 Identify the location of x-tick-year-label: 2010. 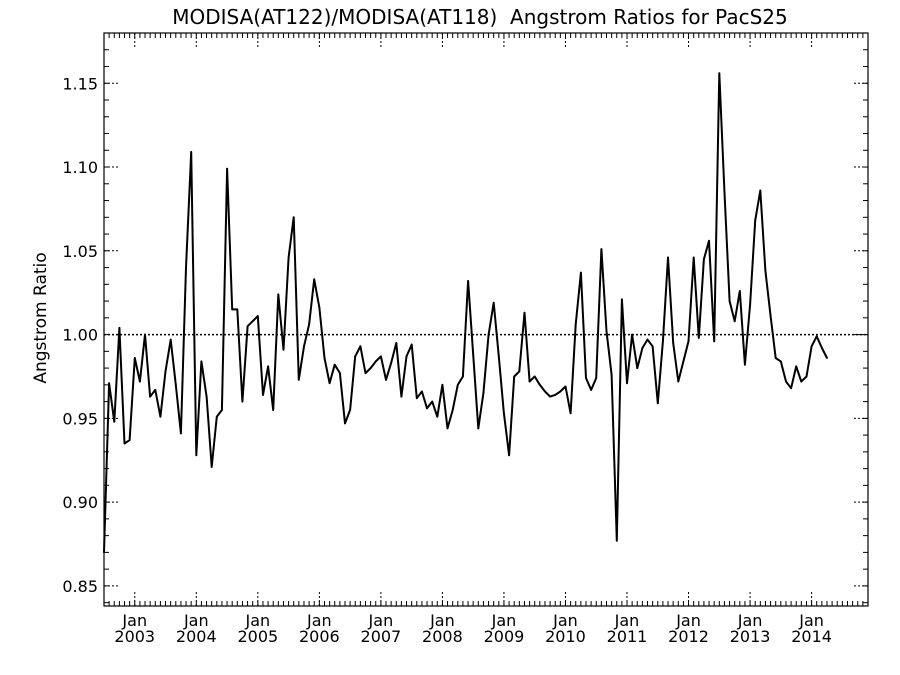
(565, 636).